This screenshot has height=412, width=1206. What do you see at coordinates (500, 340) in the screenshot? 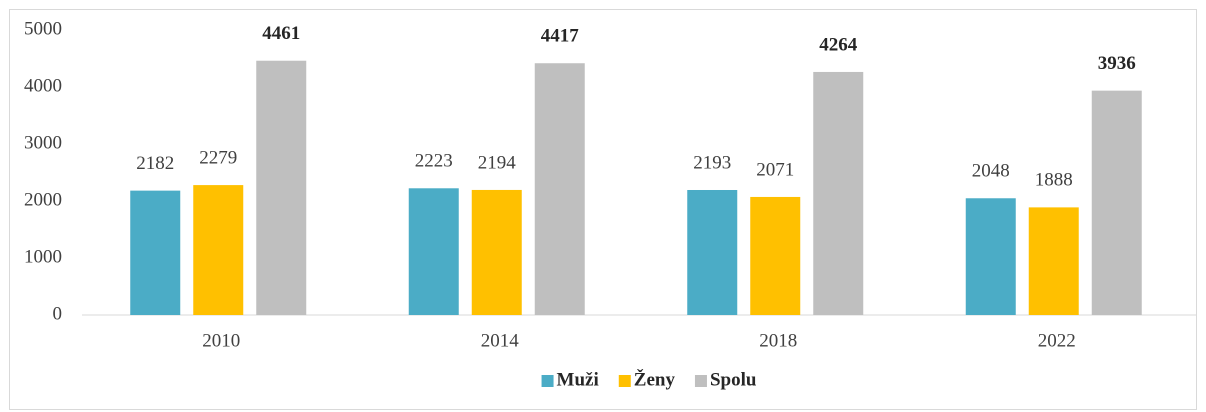
I see `x-tick-label: 2014` at bounding box center [500, 340].